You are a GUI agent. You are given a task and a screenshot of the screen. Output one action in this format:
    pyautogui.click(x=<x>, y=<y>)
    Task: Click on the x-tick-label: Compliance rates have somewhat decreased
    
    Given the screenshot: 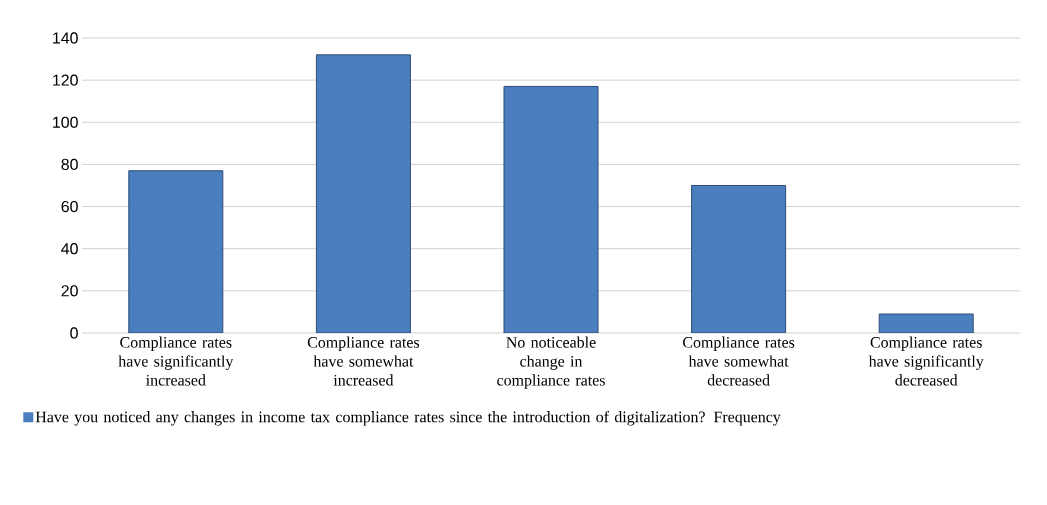 What is the action you would take?
    pyautogui.click(x=739, y=361)
    